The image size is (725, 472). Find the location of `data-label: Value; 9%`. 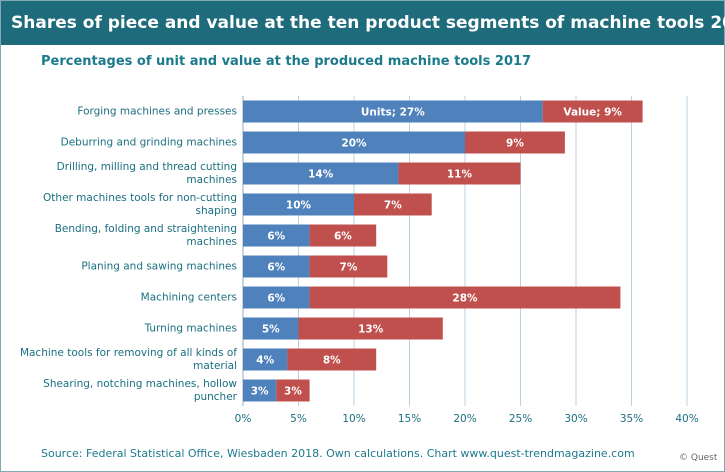

data-label: Value; 9% is located at coordinates (592, 113).